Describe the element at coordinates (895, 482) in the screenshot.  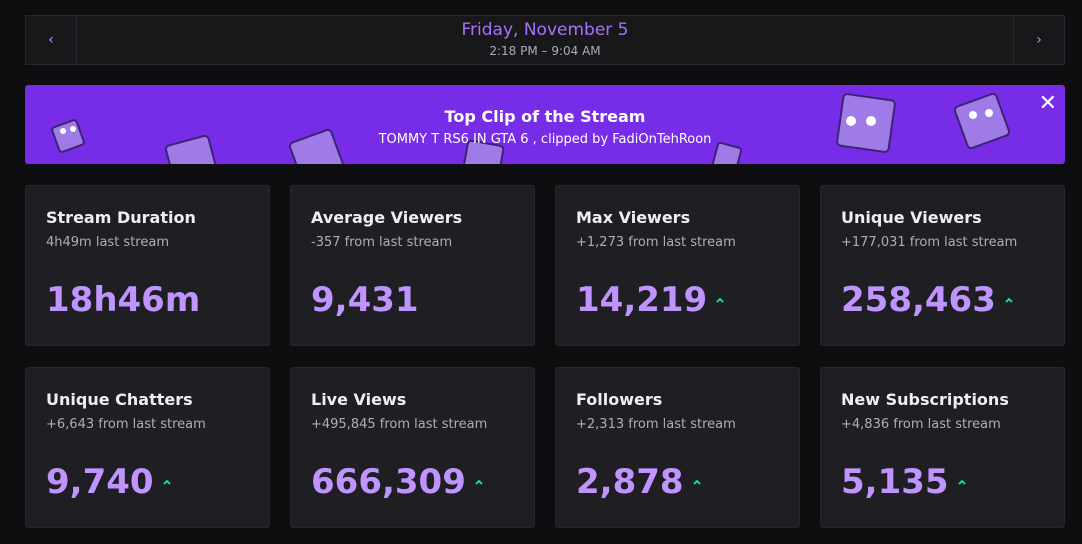
I see `stat-value: 5,135` at that location.